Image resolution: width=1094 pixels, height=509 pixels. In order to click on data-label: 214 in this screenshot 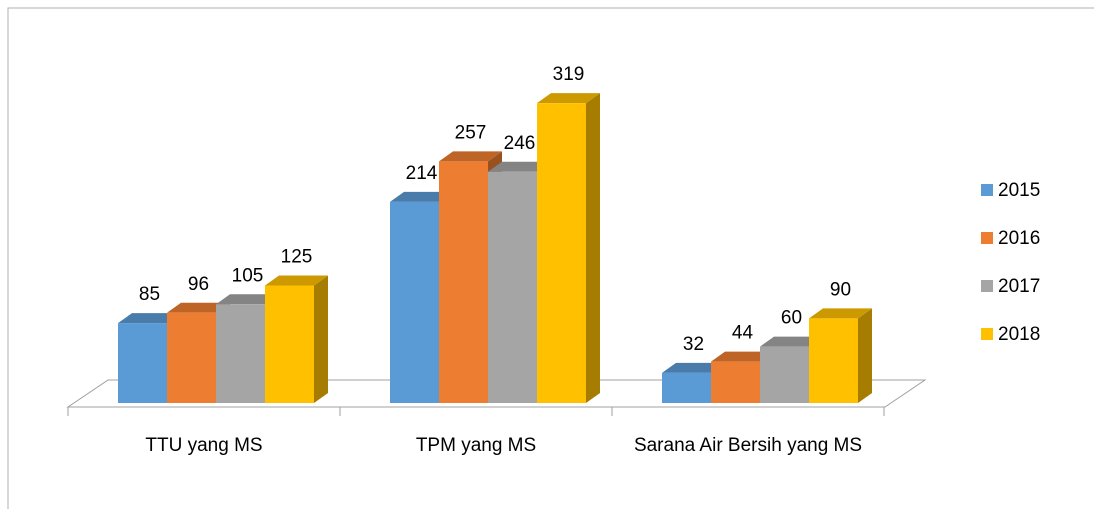, I will do `click(422, 173)`.